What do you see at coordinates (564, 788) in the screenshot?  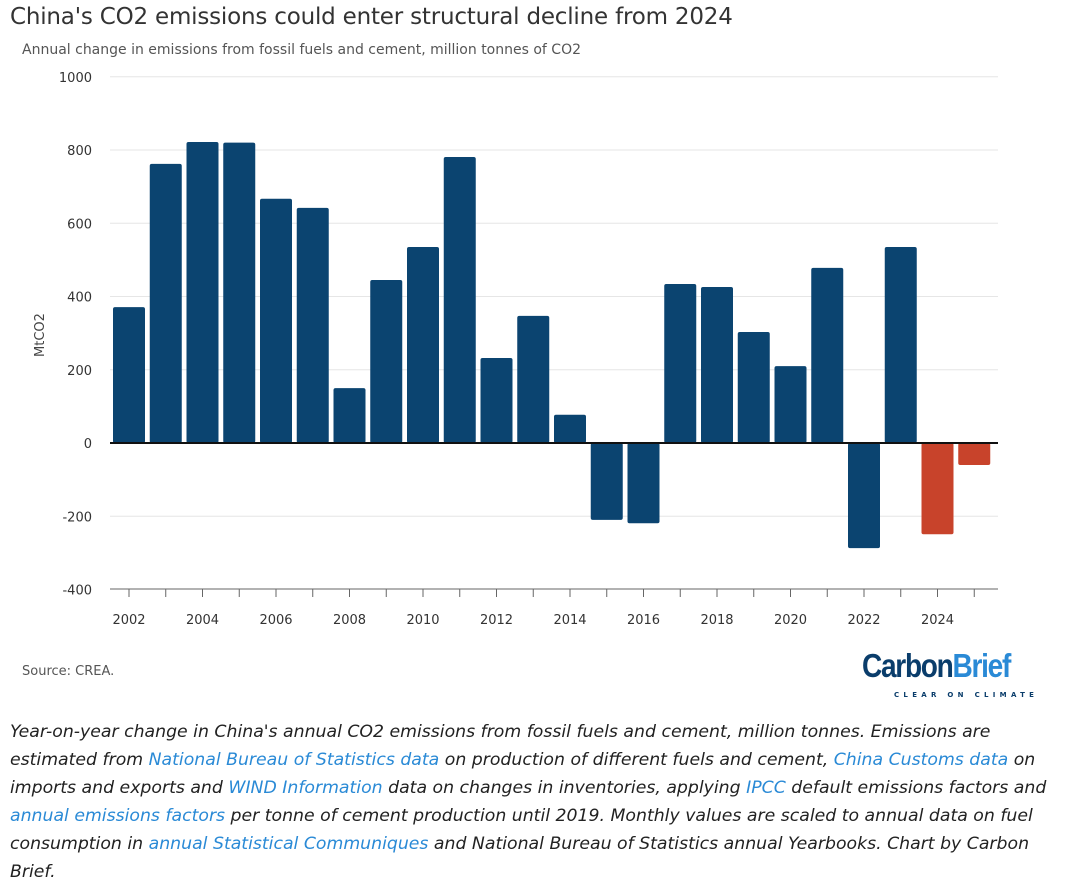 I see `caption-text: data on changes in inventories, applying` at bounding box center [564, 788].